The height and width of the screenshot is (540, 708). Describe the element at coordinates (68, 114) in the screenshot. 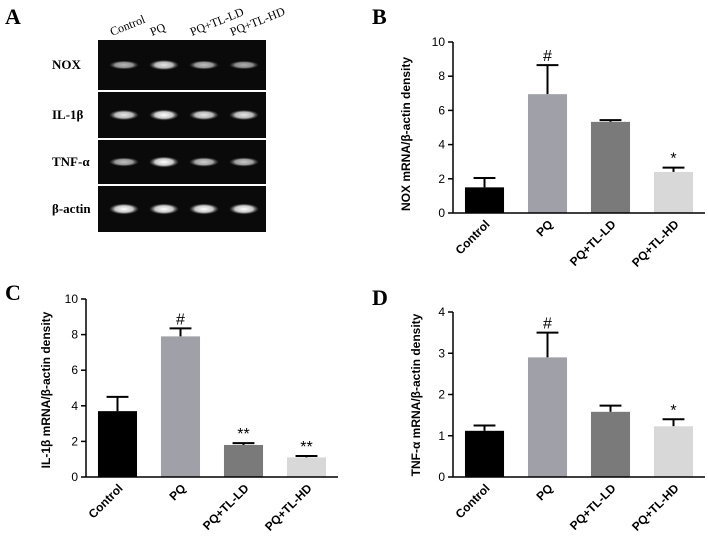

I see `gel-row-label: IL-1β` at that location.